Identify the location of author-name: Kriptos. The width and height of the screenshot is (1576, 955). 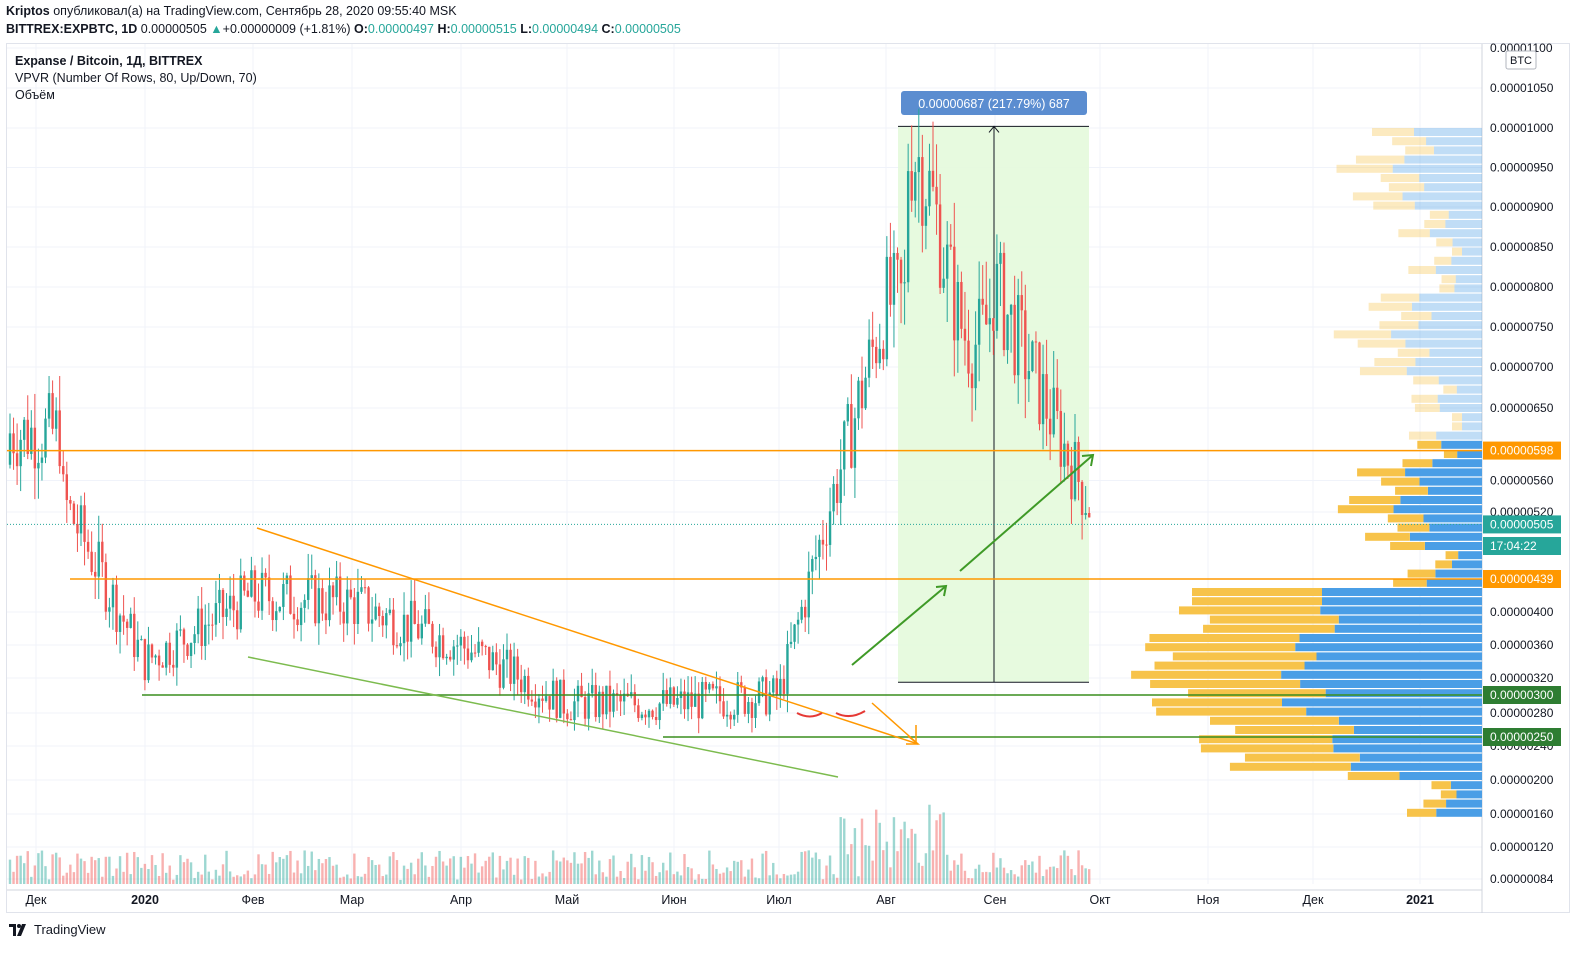
(28, 11).